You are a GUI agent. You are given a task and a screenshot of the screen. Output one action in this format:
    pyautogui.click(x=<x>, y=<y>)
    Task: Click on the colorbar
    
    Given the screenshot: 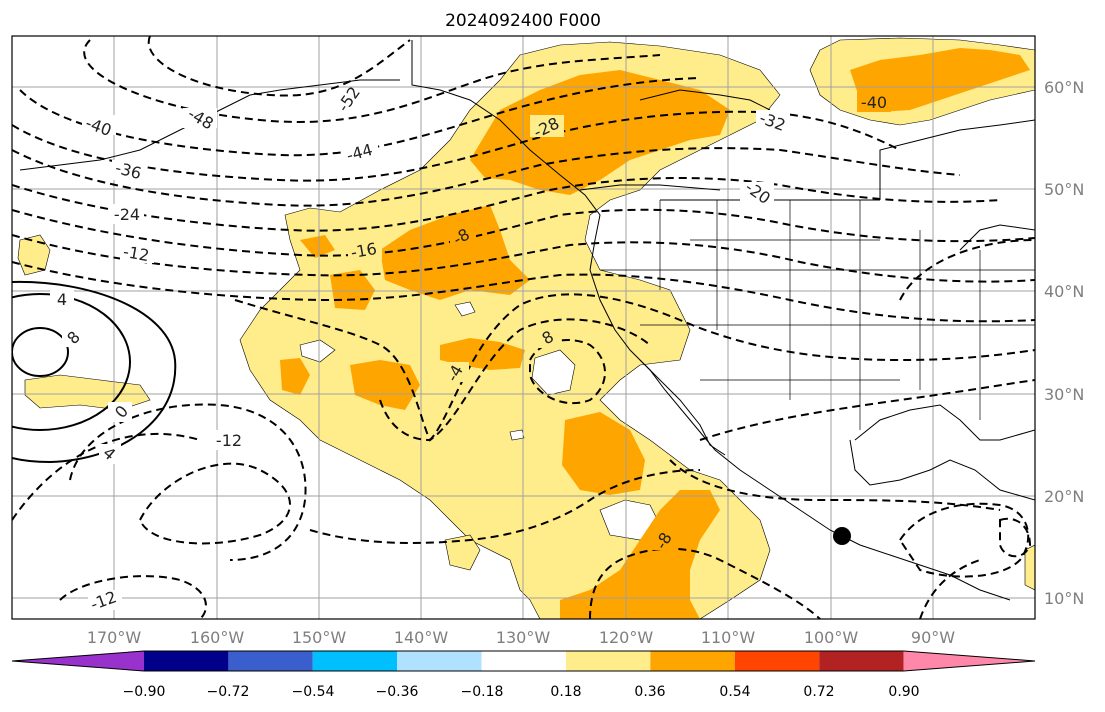 What is the action you would take?
    pyautogui.click(x=523, y=661)
    